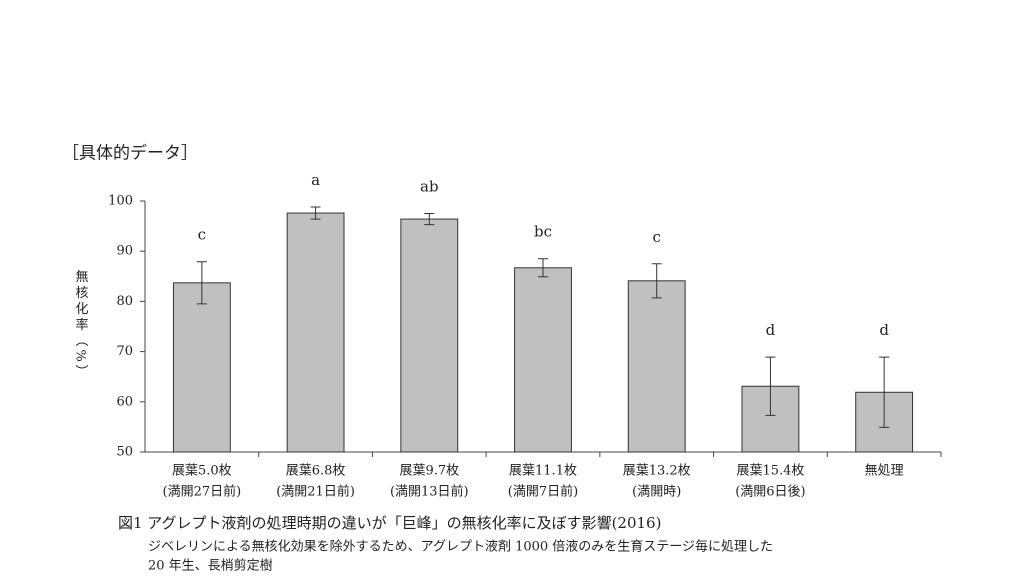 Image resolution: width=1024 pixels, height=576 pixels. What do you see at coordinates (124, 351) in the screenshot?
I see `y-tick-label: 70` at bounding box center [124, 351].